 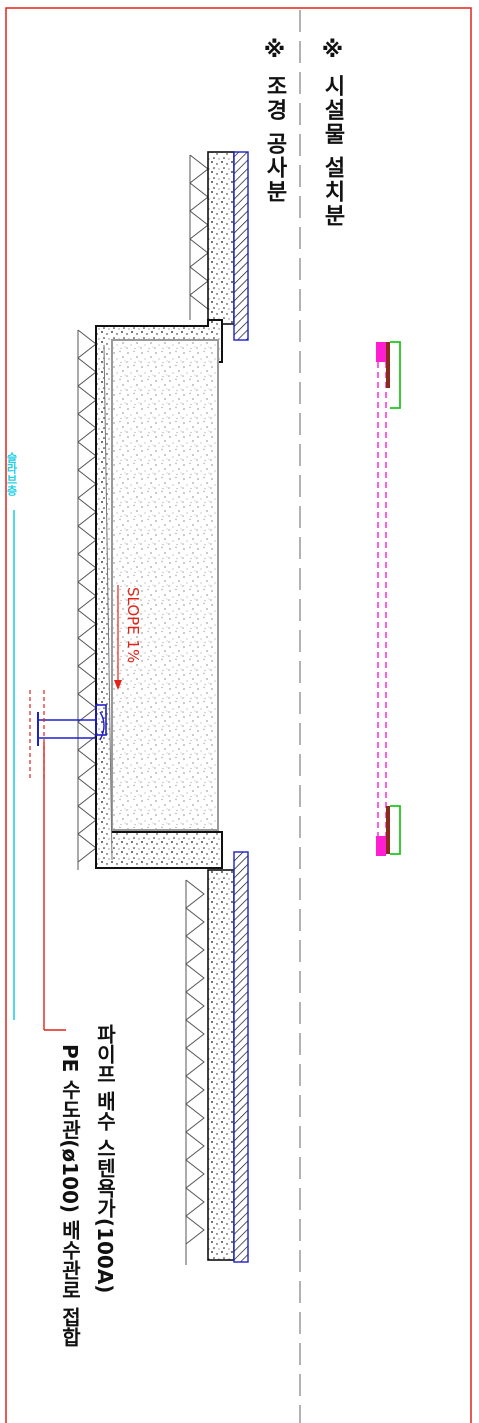 What do you see at coordinates (228, 246) in the screenshot?
I see `upper-wall-footing` at bounding box center [228, 246].